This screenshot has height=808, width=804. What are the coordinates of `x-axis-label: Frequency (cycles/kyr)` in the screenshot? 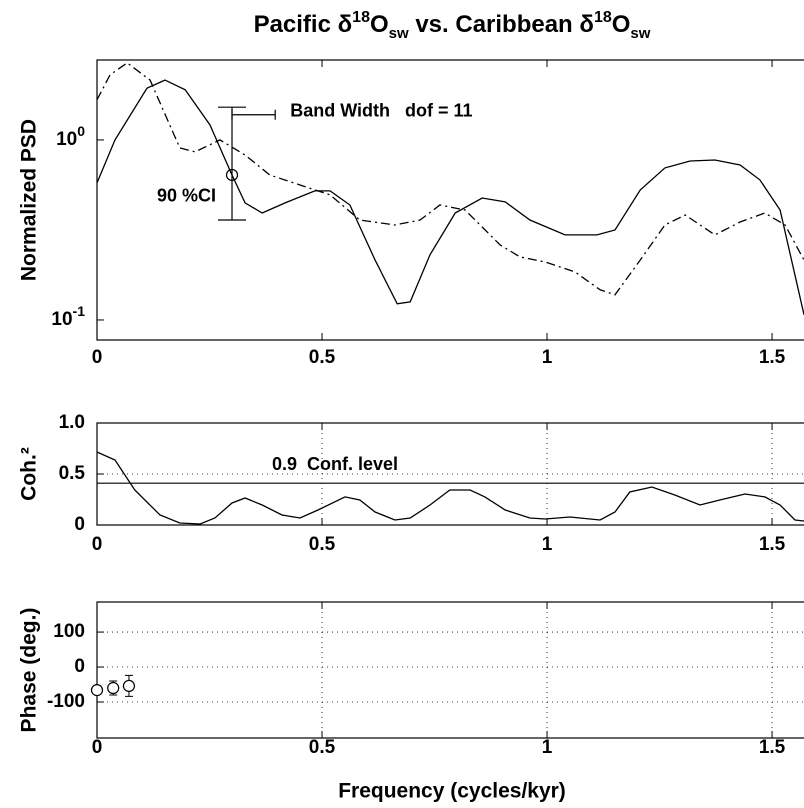 It's located at (452, 791).